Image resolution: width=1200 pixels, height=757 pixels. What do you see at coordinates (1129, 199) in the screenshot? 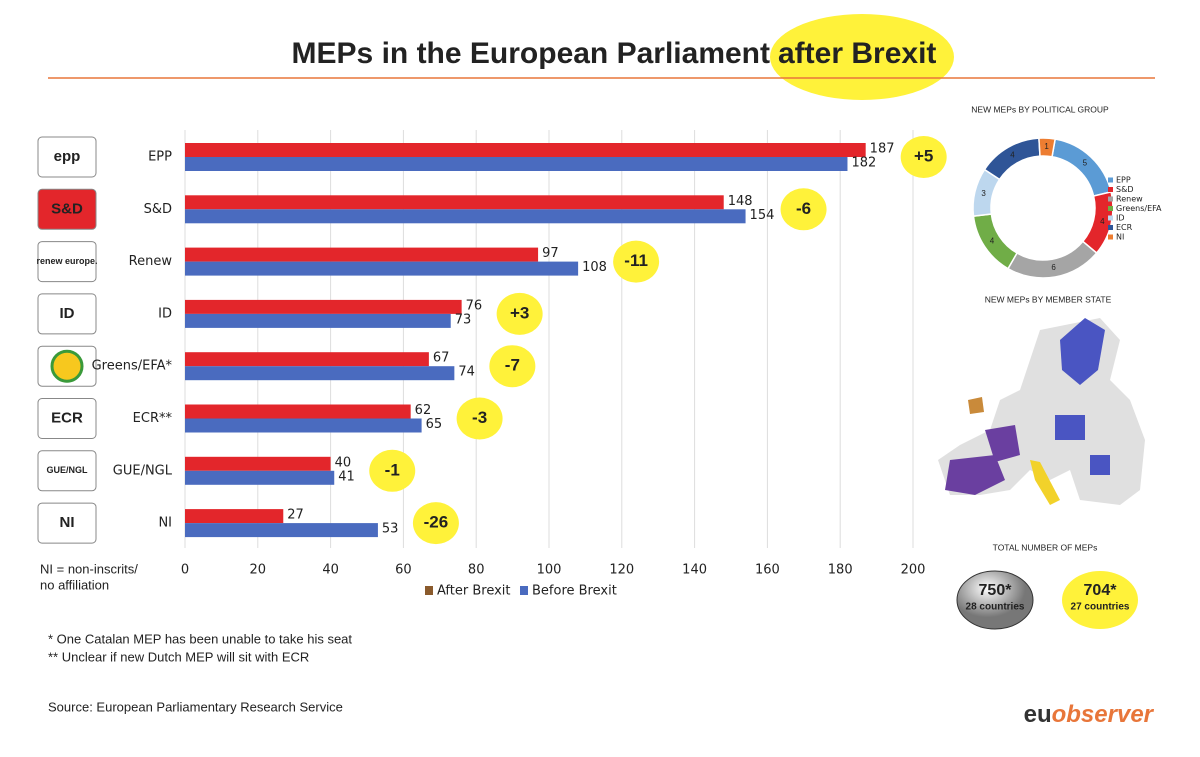
I see `legend-label: Renew` at bounding box center [1129, 199].